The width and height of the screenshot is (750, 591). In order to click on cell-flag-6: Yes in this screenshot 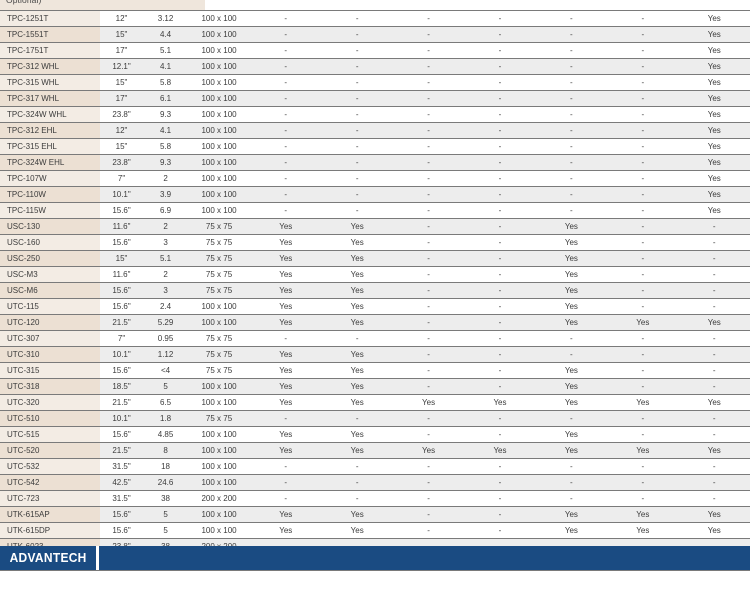, I will do `click(643, 514)`.